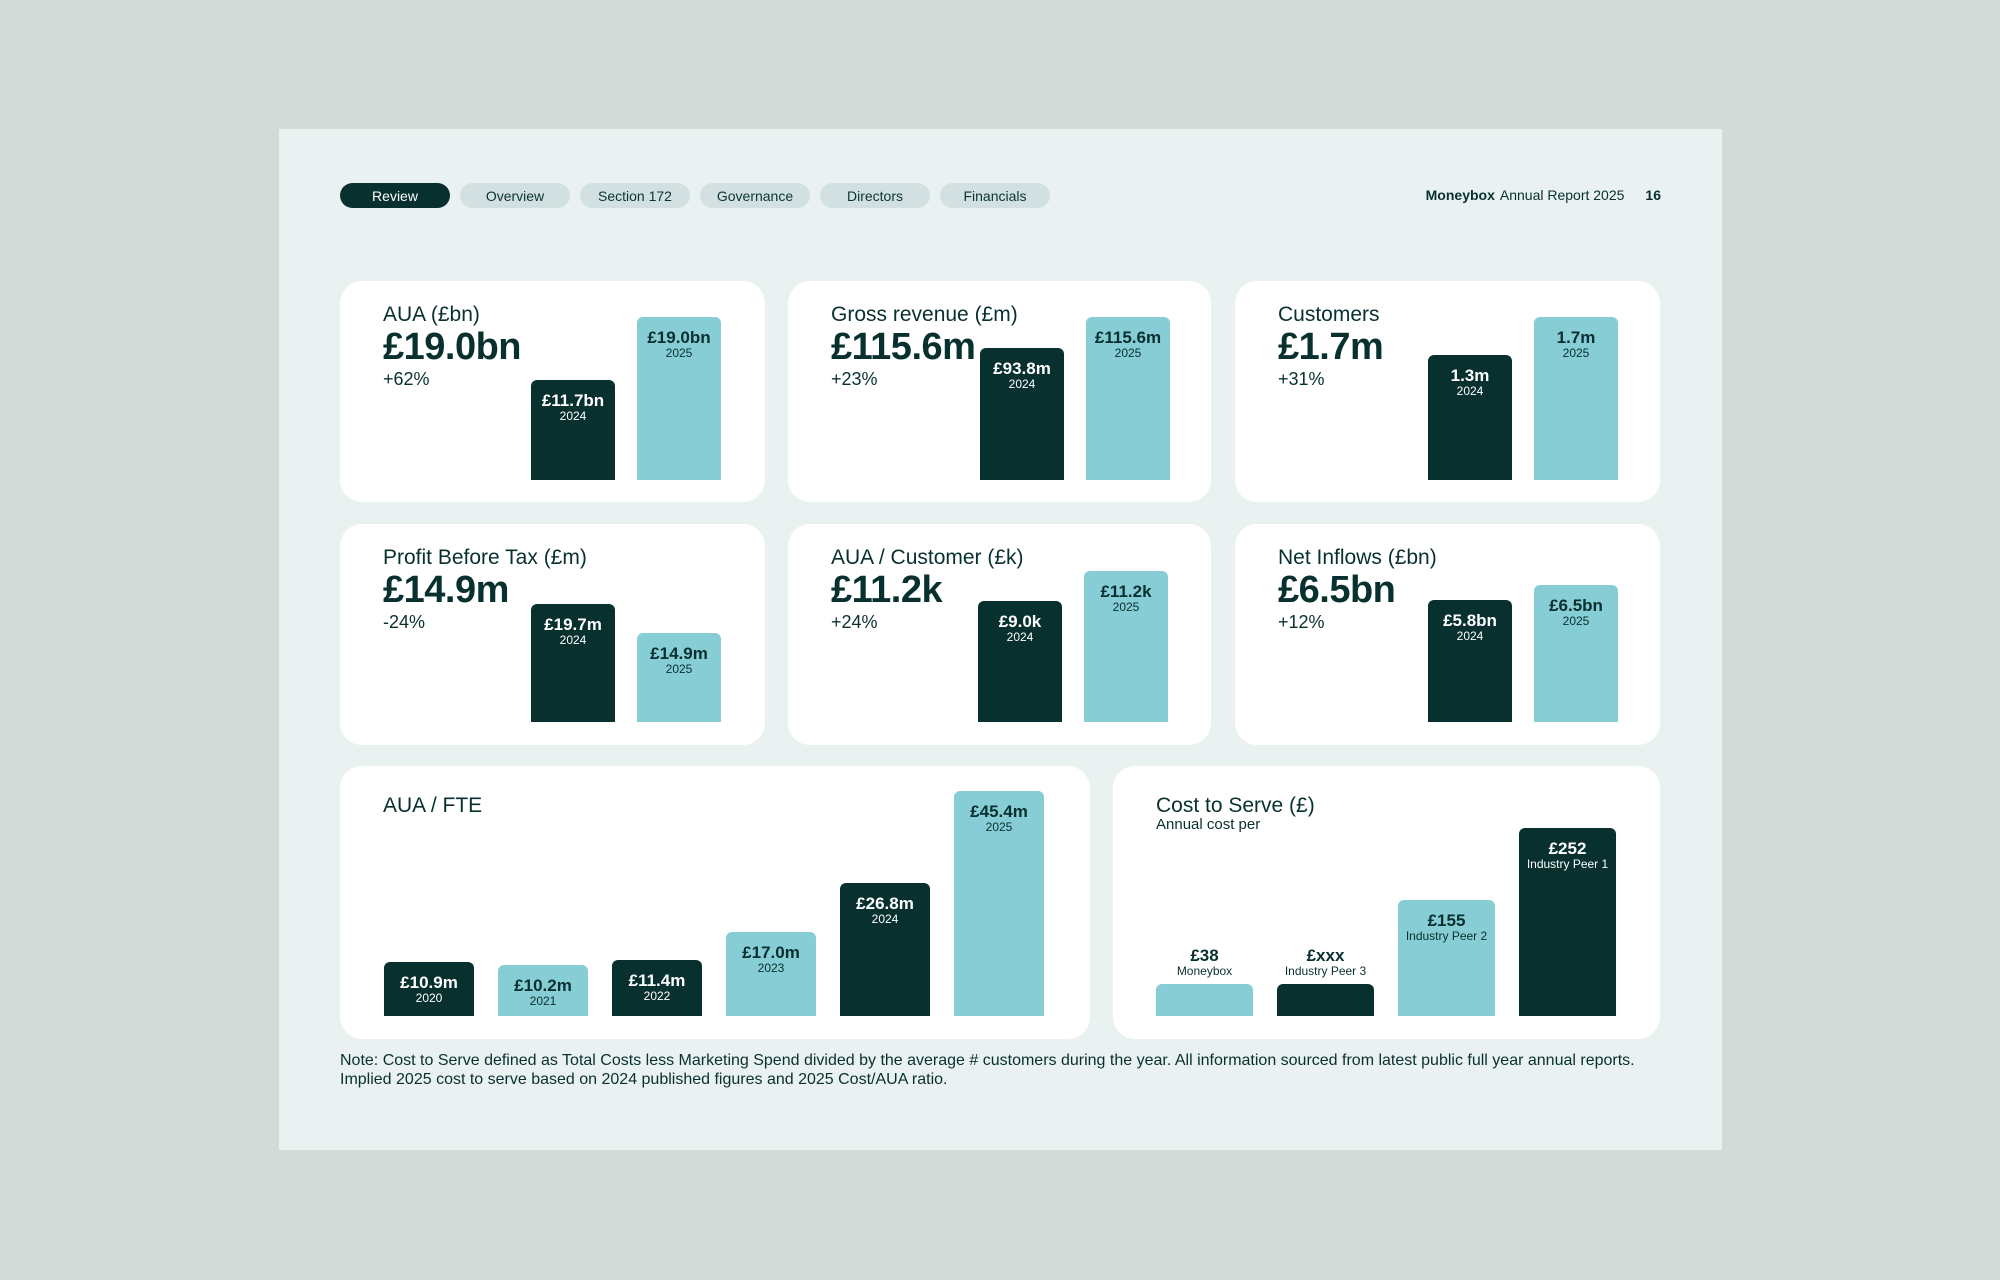 This screenshot has height=1280, width=2000. I want to click on card-title: AUA (£bn), so click(431, 314).